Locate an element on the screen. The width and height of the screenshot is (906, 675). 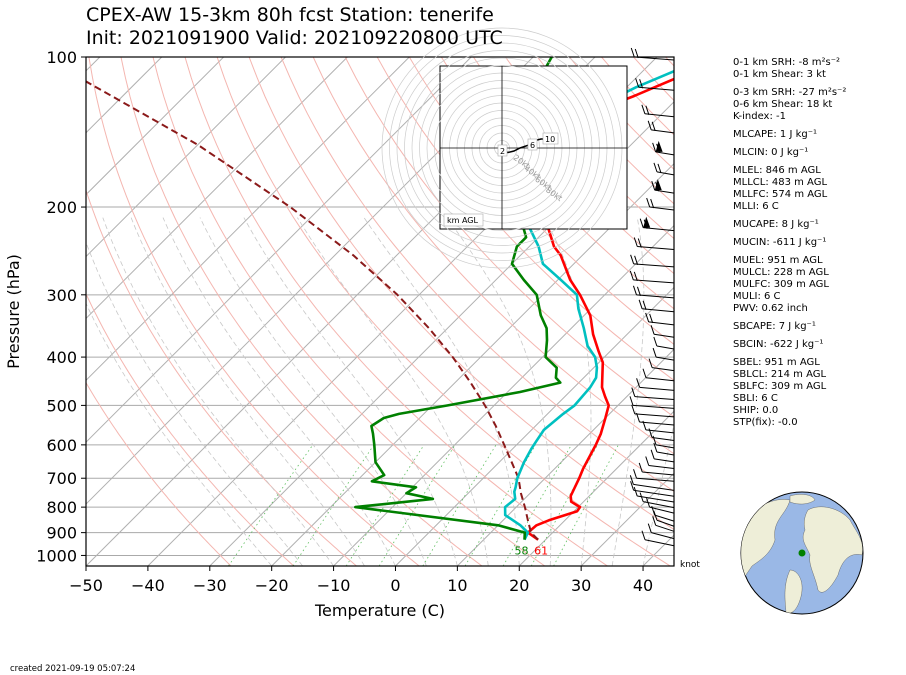
surface-dewpoint-label: 58 is located at coordinates (521, 551).